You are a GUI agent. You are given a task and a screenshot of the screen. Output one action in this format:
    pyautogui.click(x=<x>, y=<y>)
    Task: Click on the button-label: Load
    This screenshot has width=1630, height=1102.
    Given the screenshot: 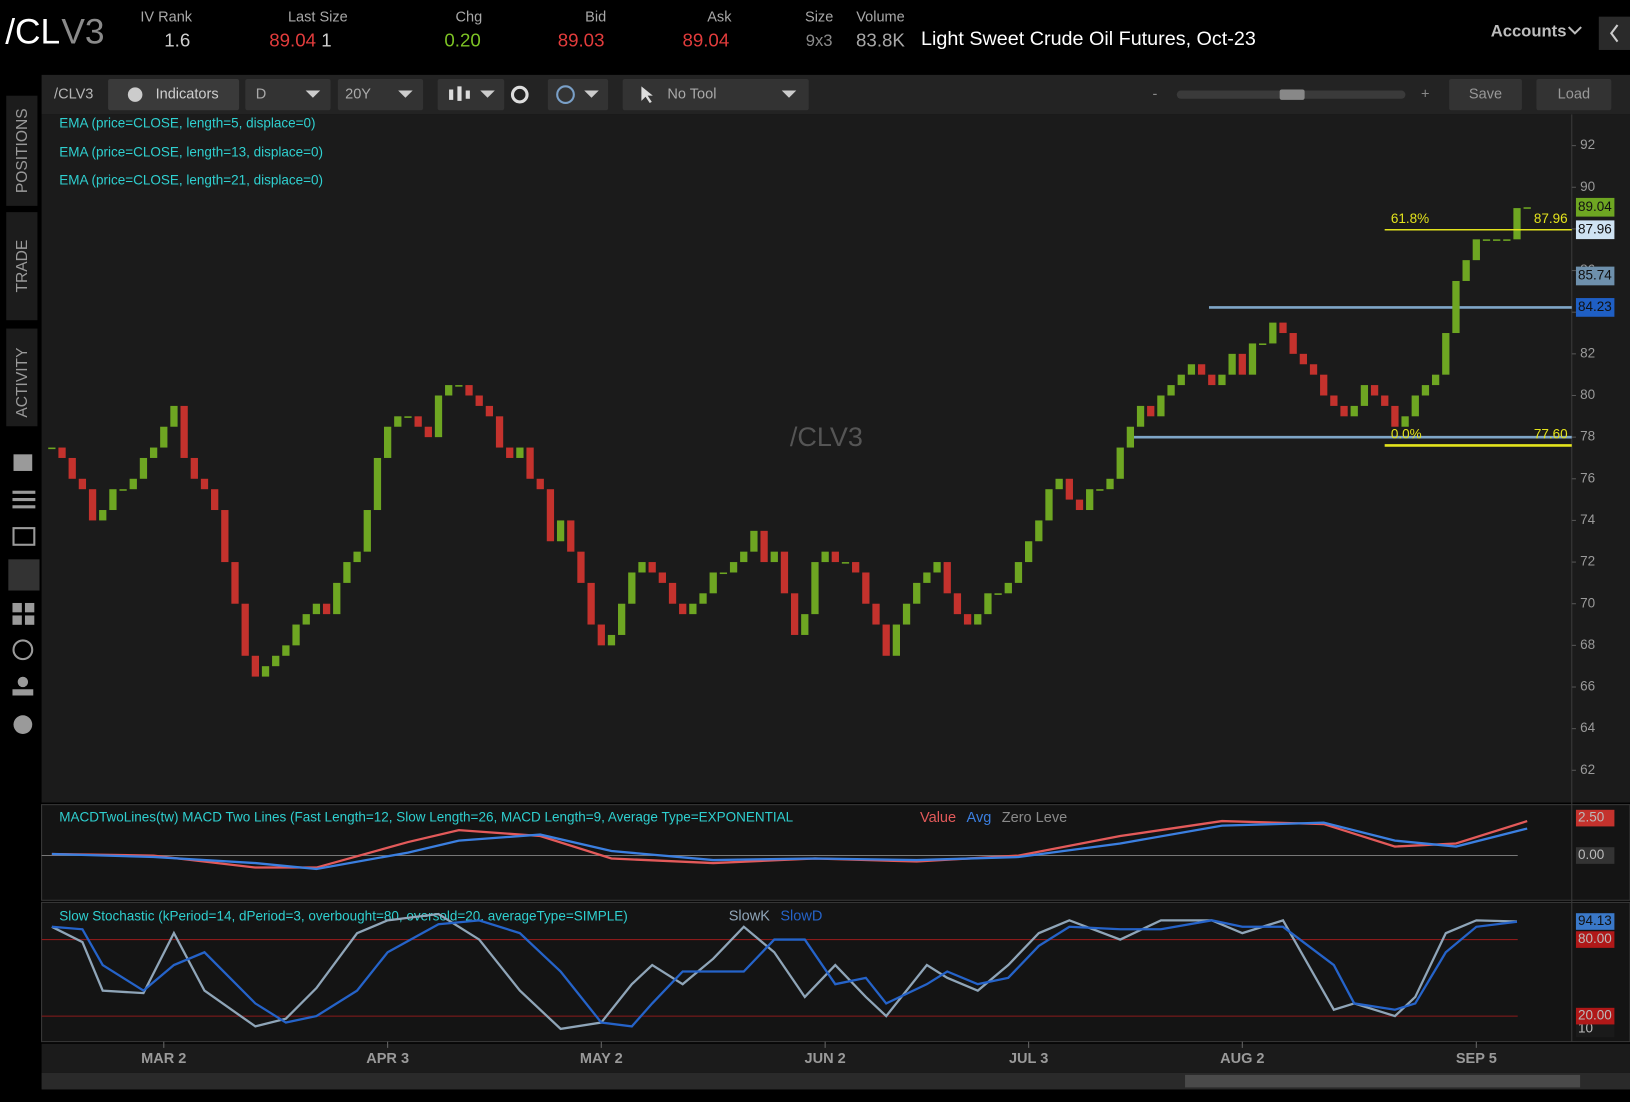 What is the action you would take?
    pyautogui.click(x=1574, y=94)
    